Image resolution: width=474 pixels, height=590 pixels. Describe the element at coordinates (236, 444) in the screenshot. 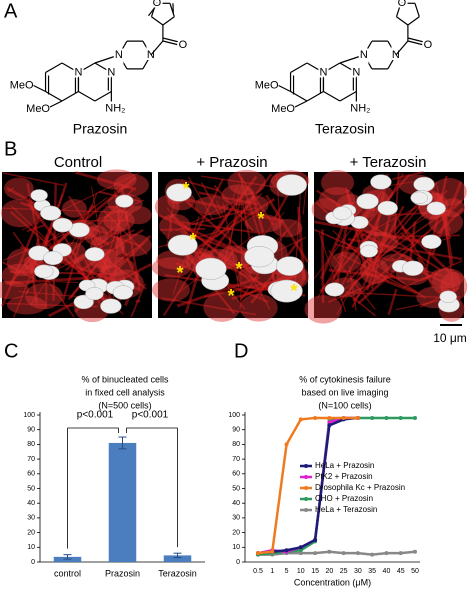

I see `y-tick-label: 80` at that location.